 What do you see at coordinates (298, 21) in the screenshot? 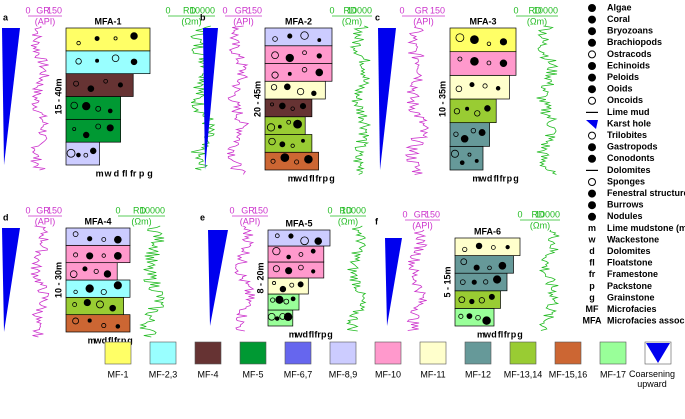
I see `mfa-label: MFA-2` at bounding box center [298, 21].